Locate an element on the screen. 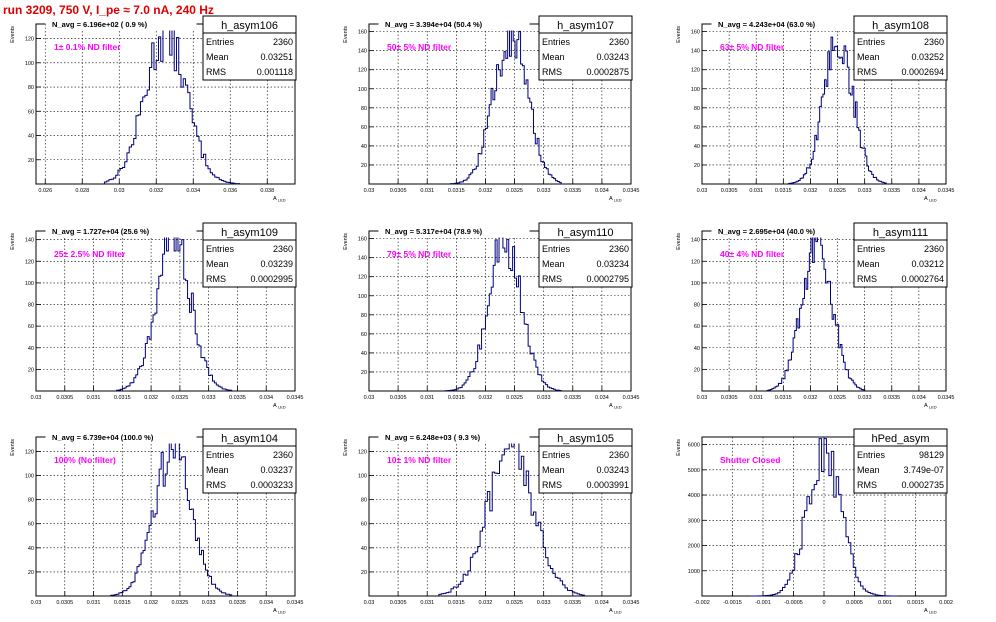  stats-value: 0.0003991 is located at coordinates (607, 485).